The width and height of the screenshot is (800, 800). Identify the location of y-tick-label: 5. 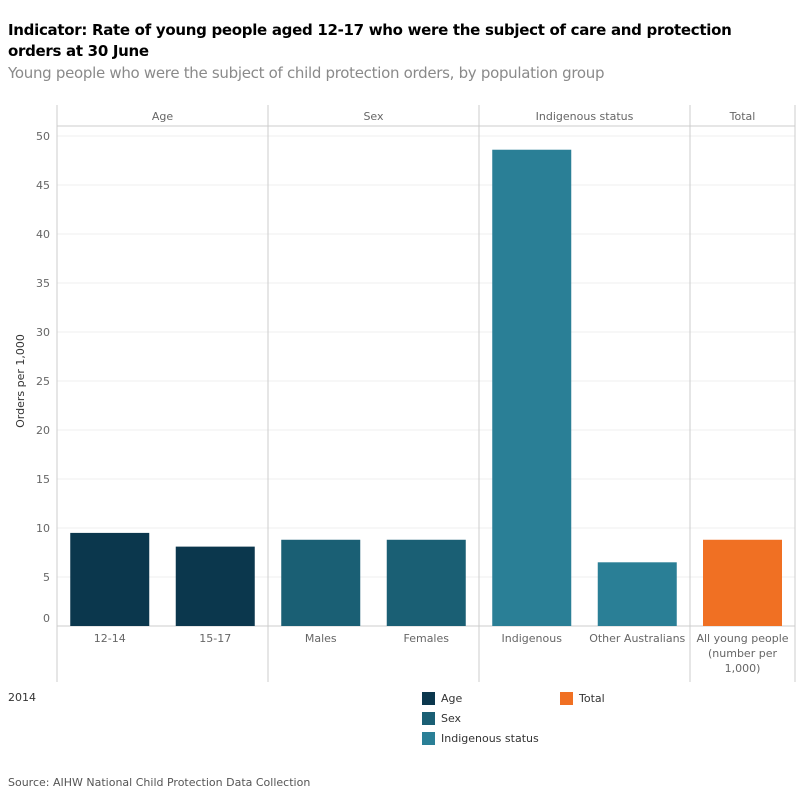
(46, 577).